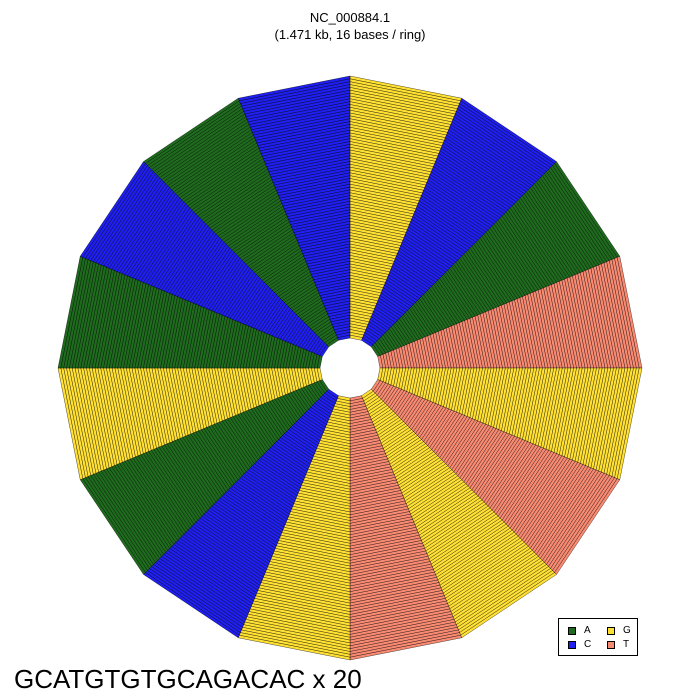 The image size is (700, 700). I want to click on legend-swatch-c, so click(572, 645).